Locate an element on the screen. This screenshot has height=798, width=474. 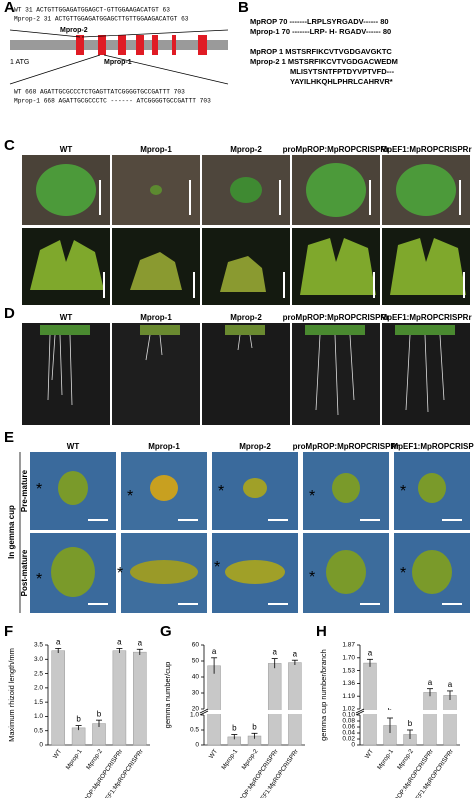
y-tick-label: 0.02 is located at coordinates (348, 739).